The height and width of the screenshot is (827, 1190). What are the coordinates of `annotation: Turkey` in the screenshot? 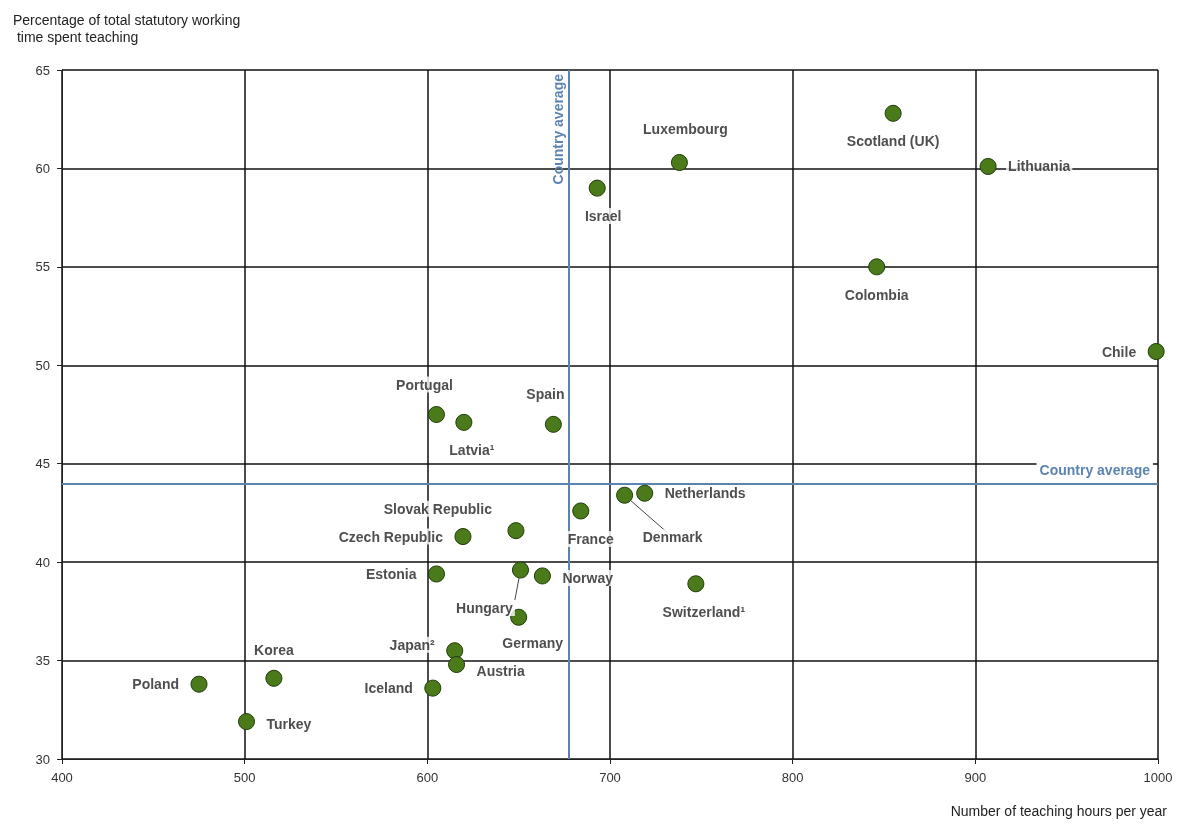 It's located at (289, 723).